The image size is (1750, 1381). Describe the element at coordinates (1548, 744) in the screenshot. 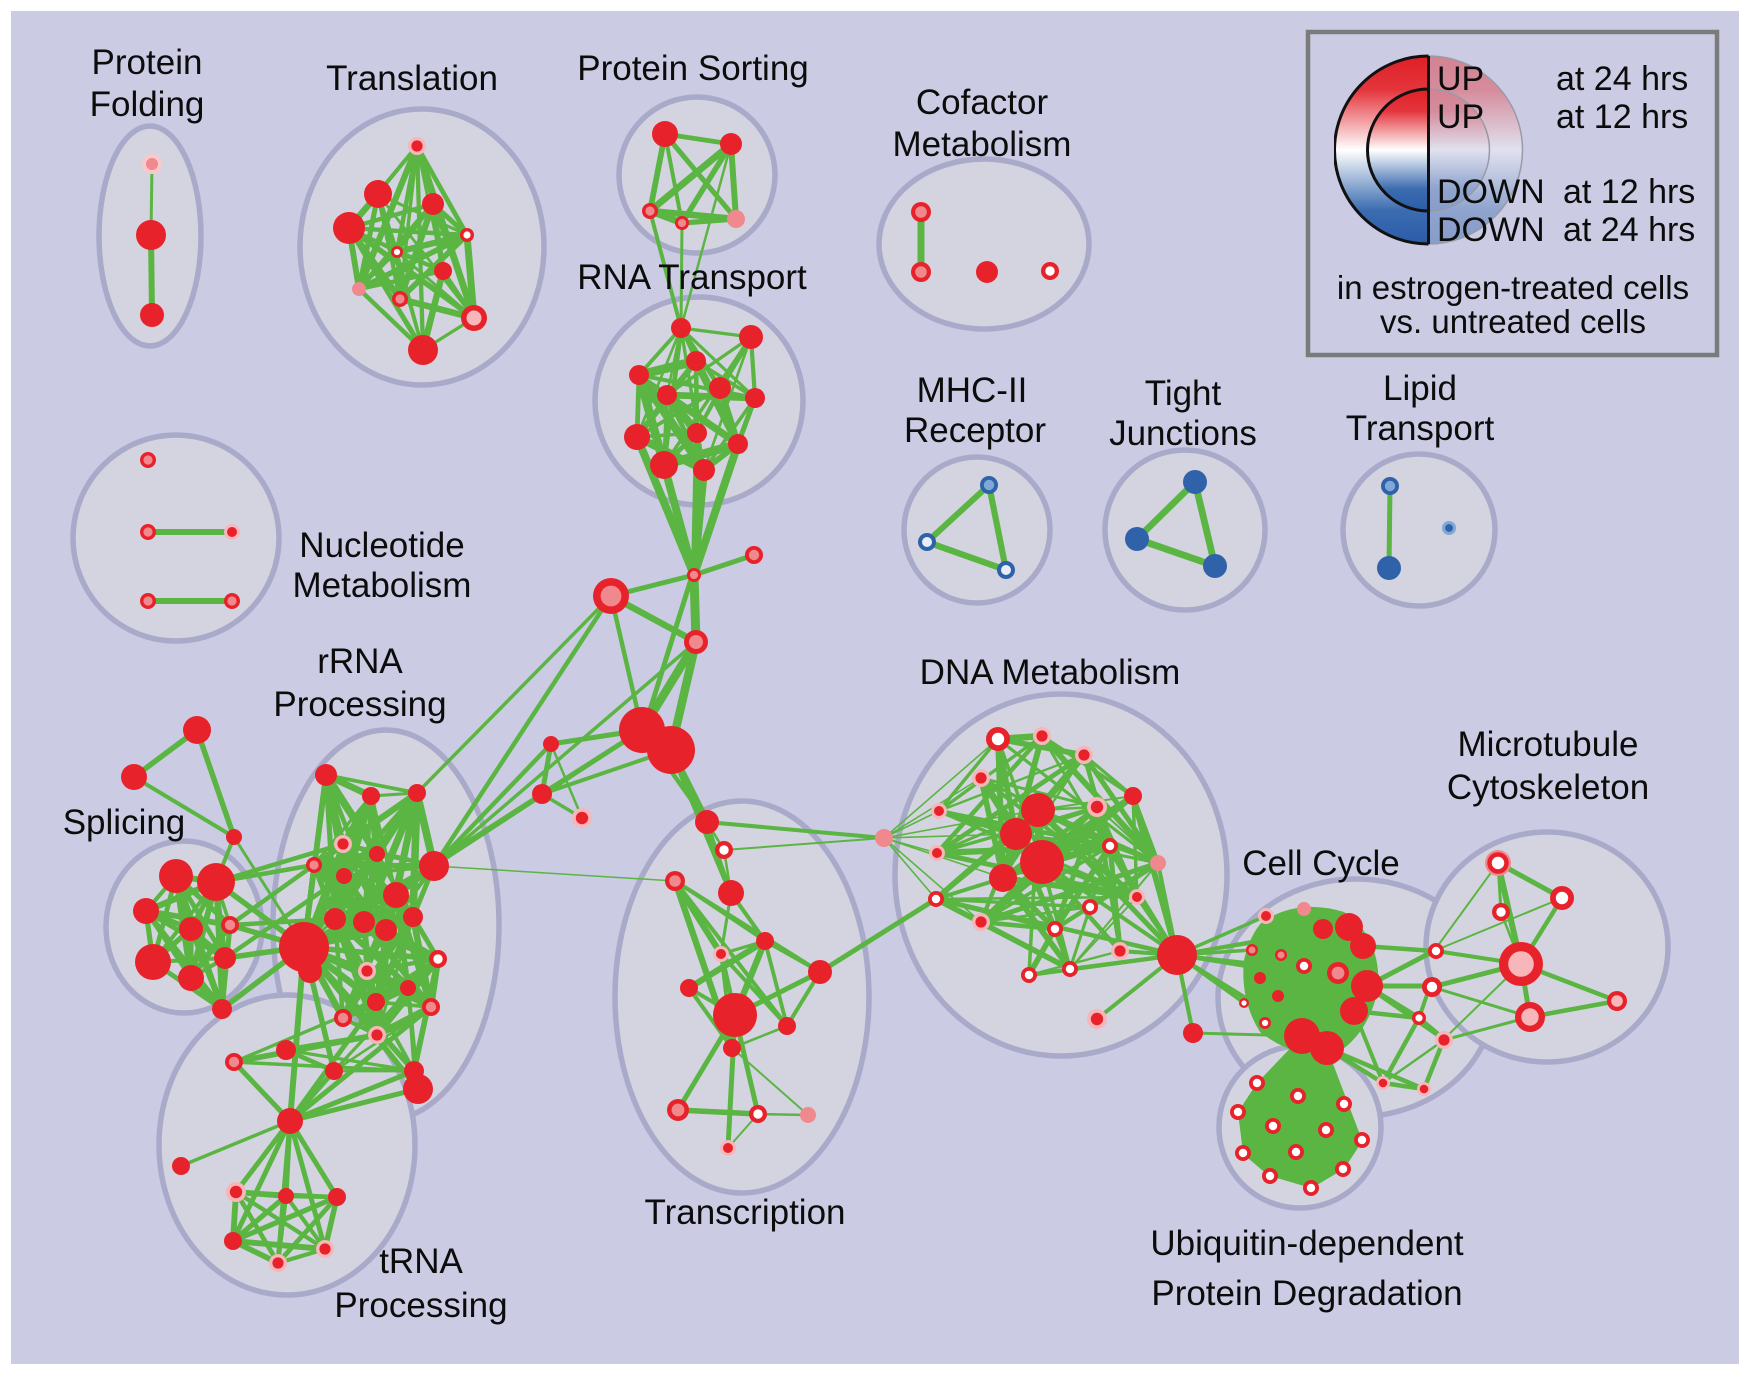

I see `svg-text: Microtubule` at that location.